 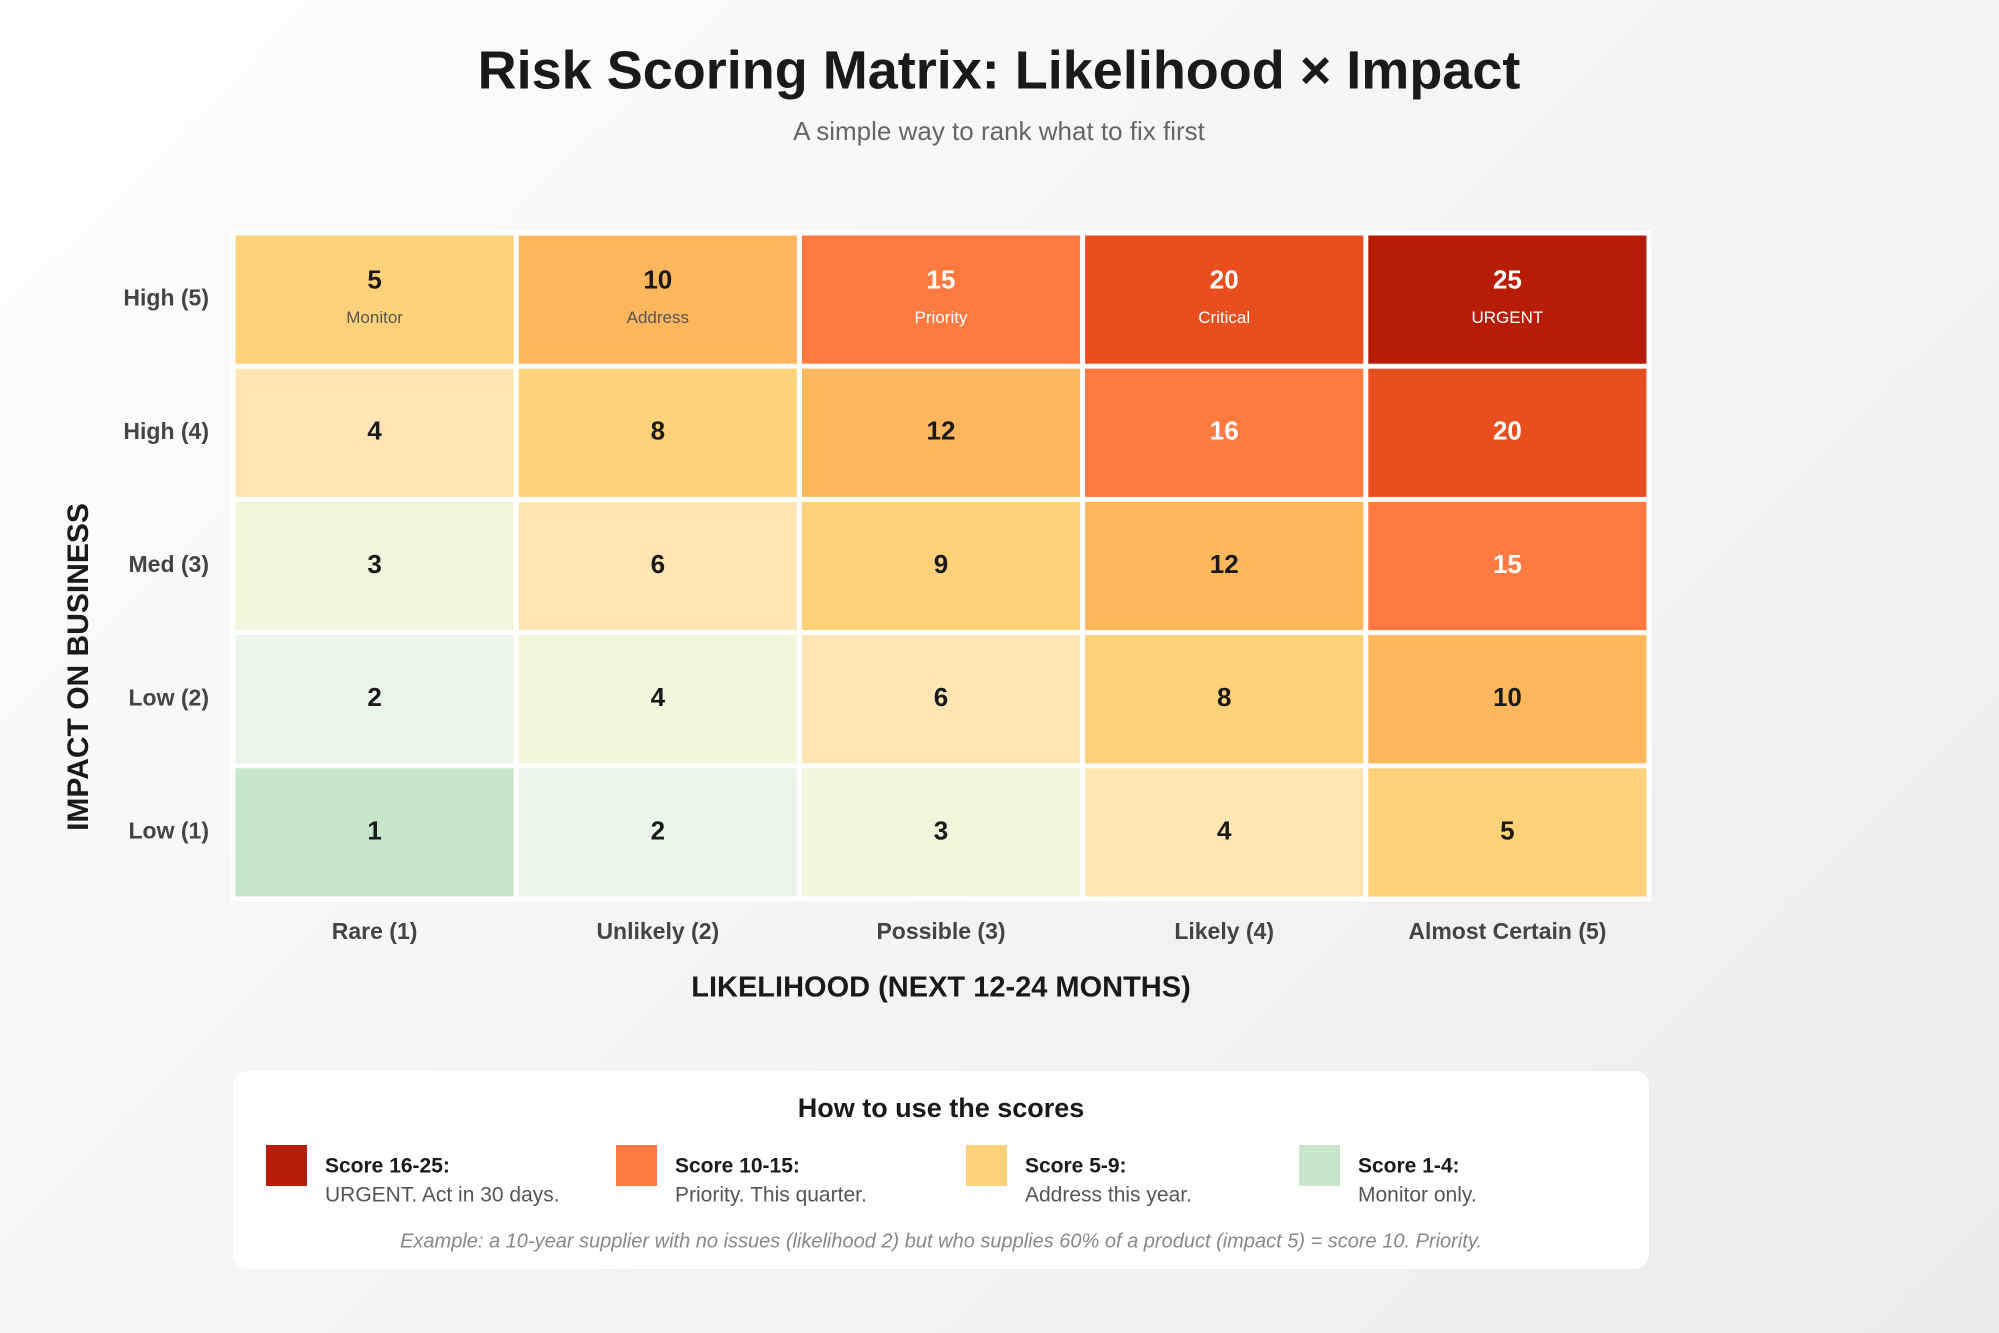 I want to click on cell-note: Monitor, so click(x=374, y=317).